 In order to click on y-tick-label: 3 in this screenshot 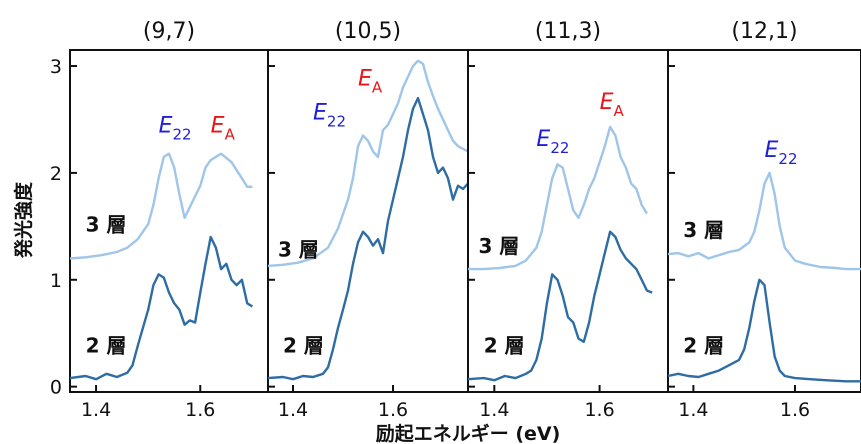, I will do `click(56, 67)`.